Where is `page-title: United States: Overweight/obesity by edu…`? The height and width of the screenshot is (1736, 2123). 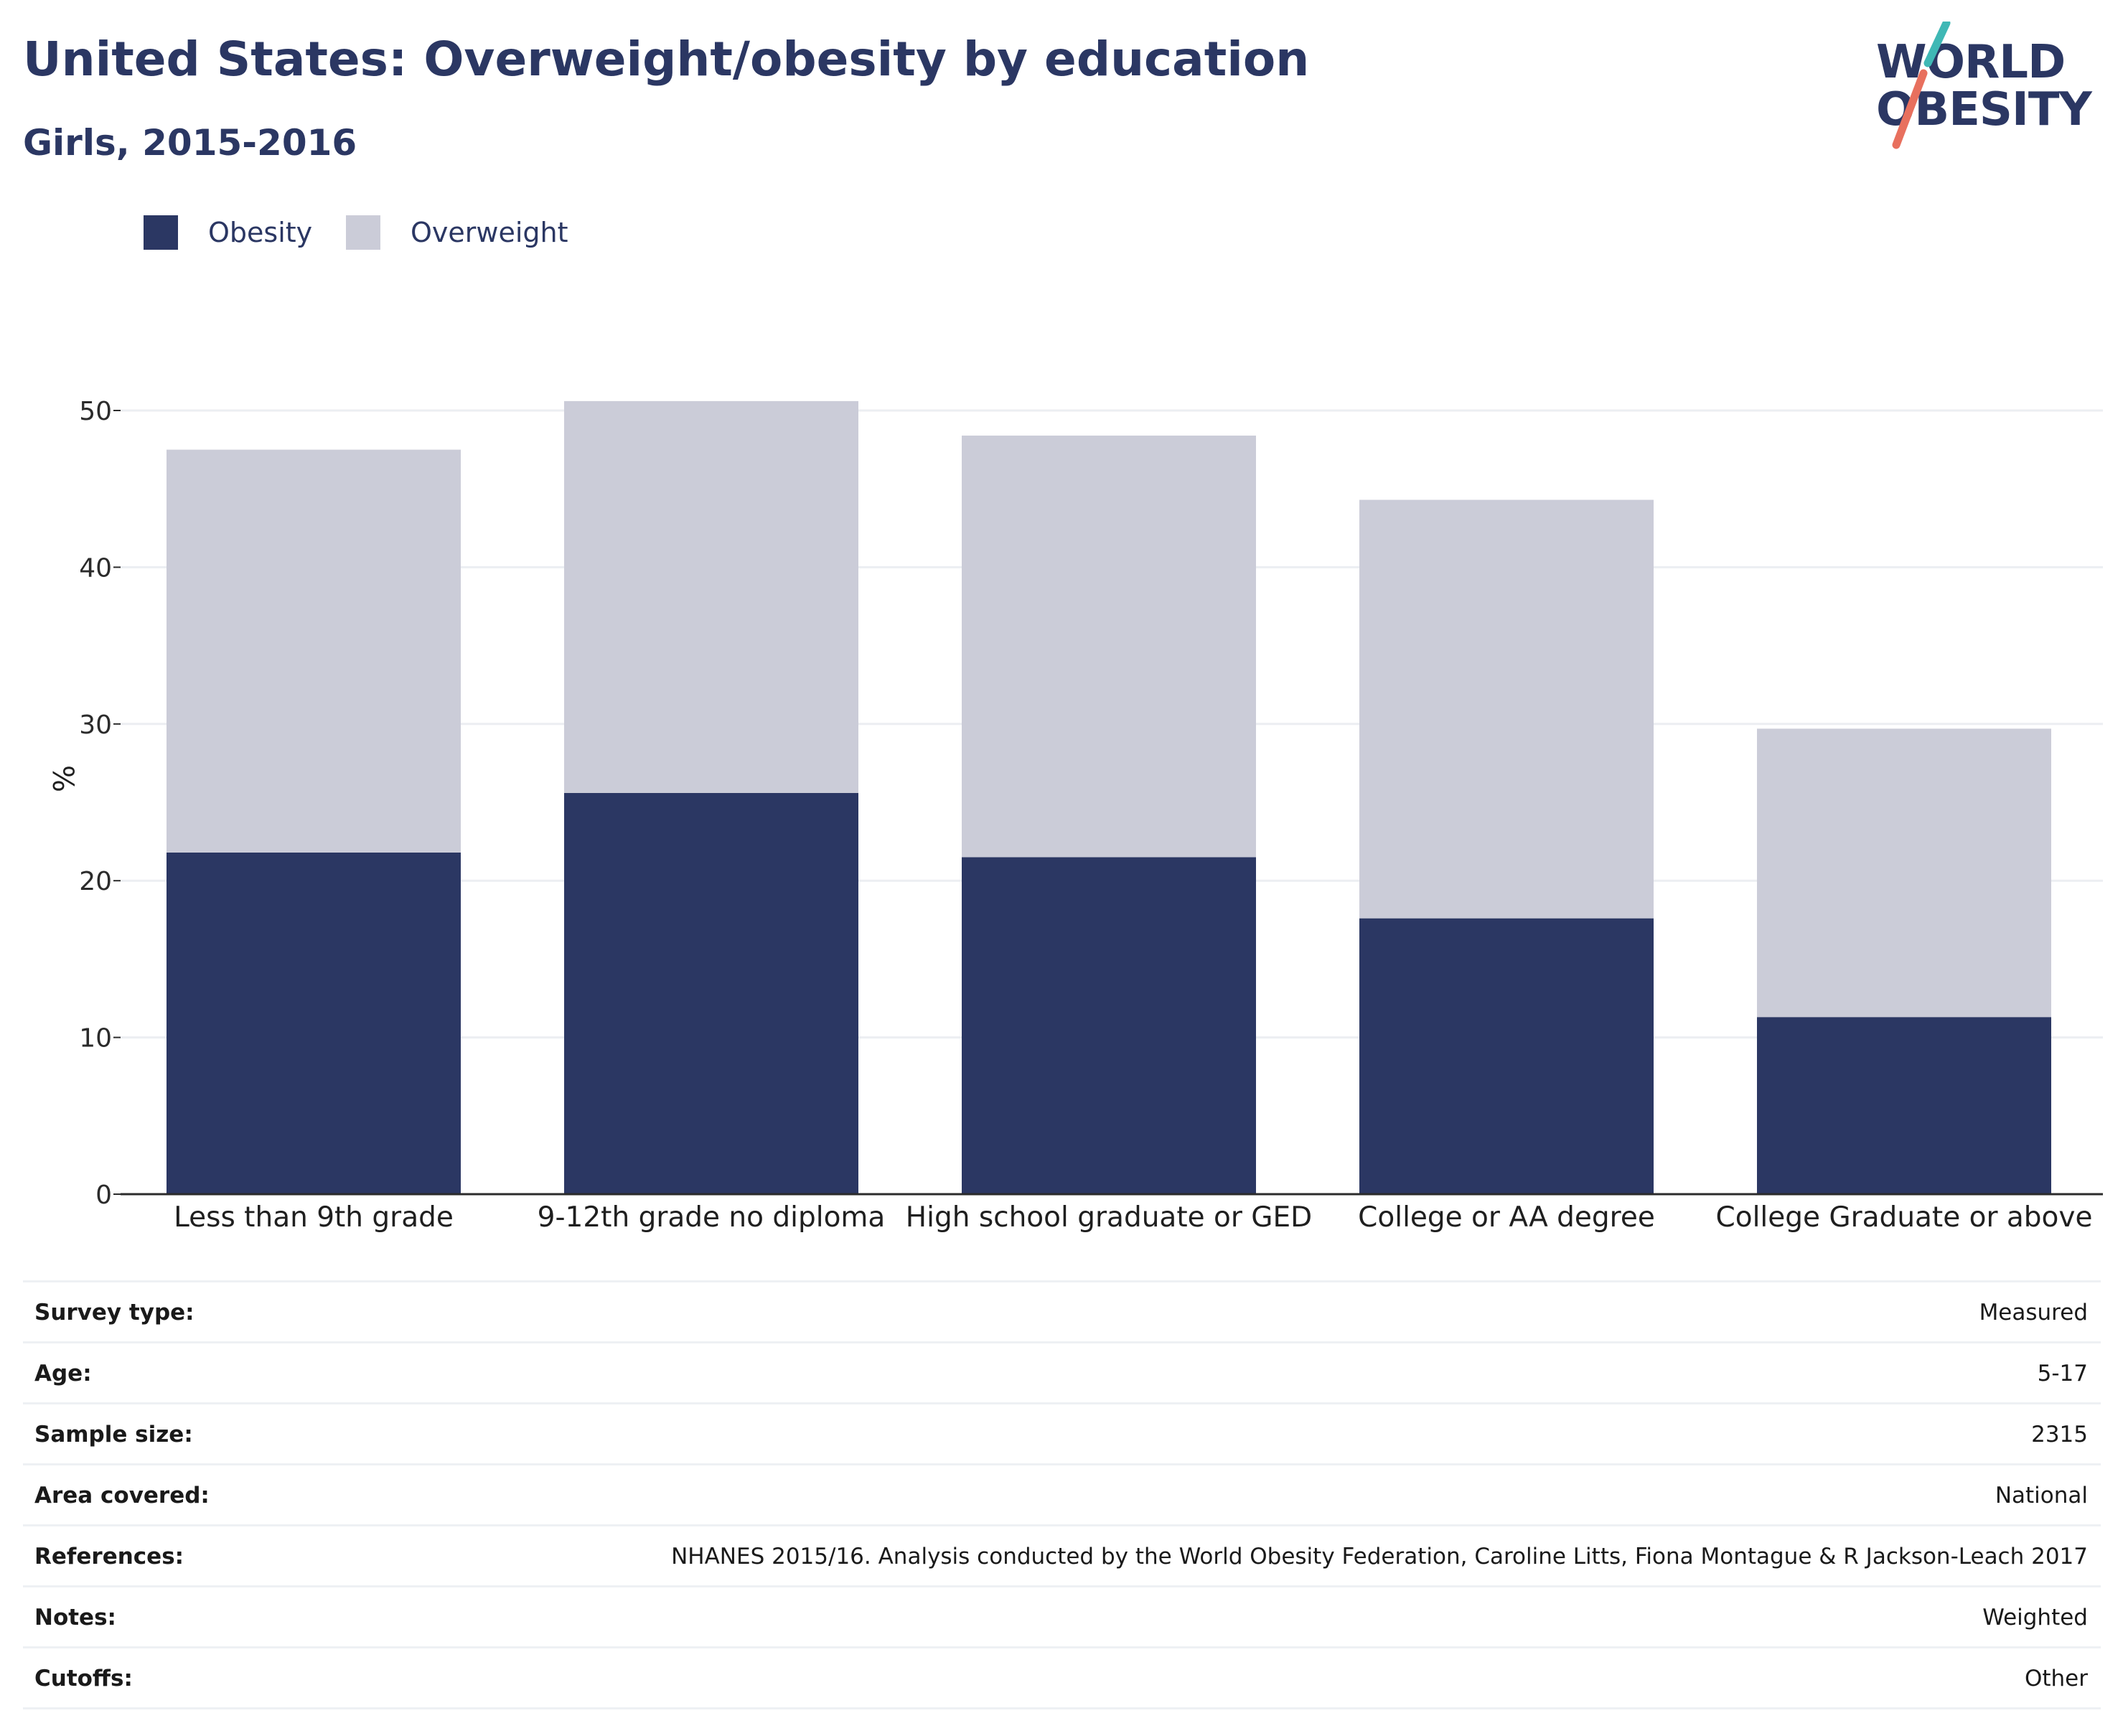
page-title: United States: Overweight/obesity by edu… is located at coordinates (666, 59).